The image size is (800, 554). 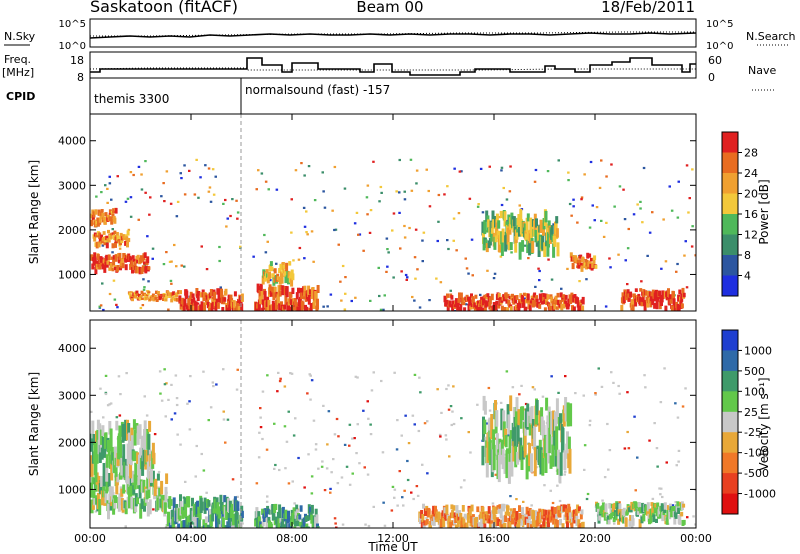 What do you see at coordinates (756, 453) in the screenshot?
I see `colorbar-tick-label: -100` at bounding box center [756, 453].